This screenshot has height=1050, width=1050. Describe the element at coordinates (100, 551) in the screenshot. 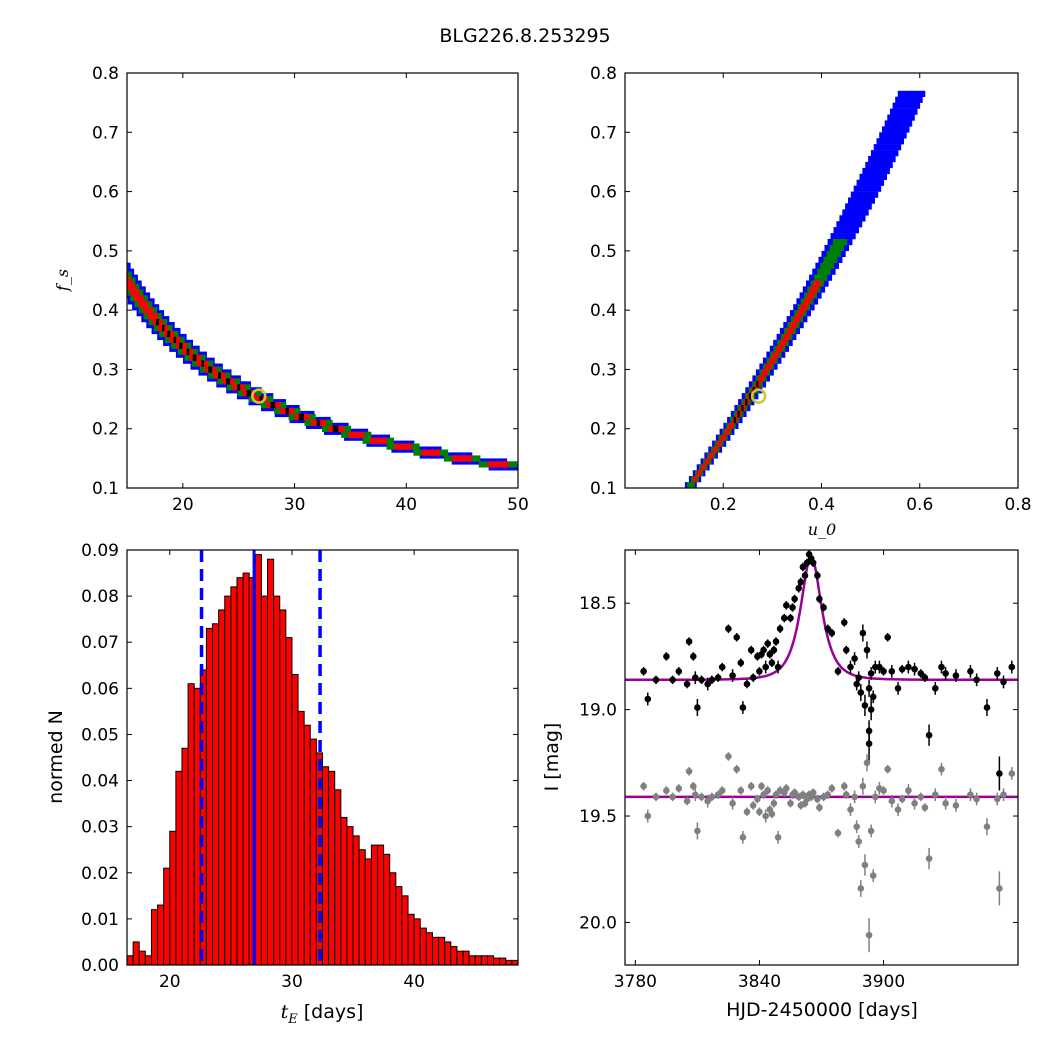

I see `y-tick-label: 0.09` at that location.